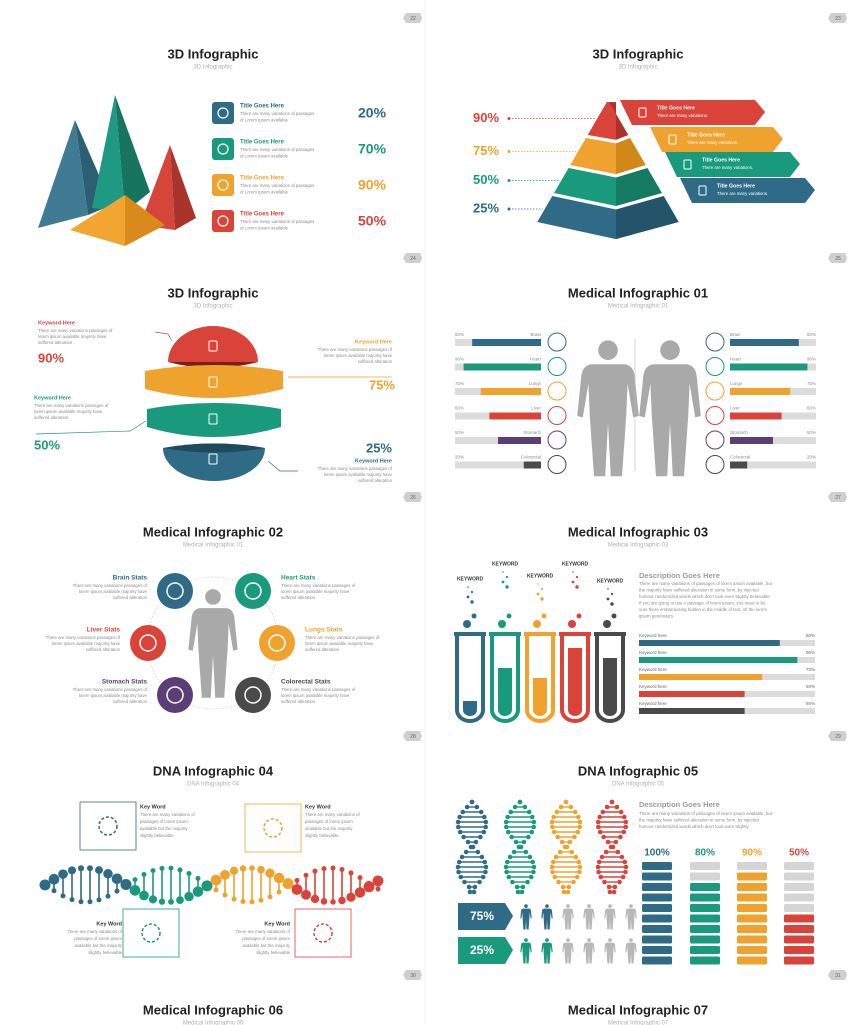 The image size is (850, 1025). Describe the element at coordinates (372, 221) in the screenshot. I see `item-value: 50%` at that location.